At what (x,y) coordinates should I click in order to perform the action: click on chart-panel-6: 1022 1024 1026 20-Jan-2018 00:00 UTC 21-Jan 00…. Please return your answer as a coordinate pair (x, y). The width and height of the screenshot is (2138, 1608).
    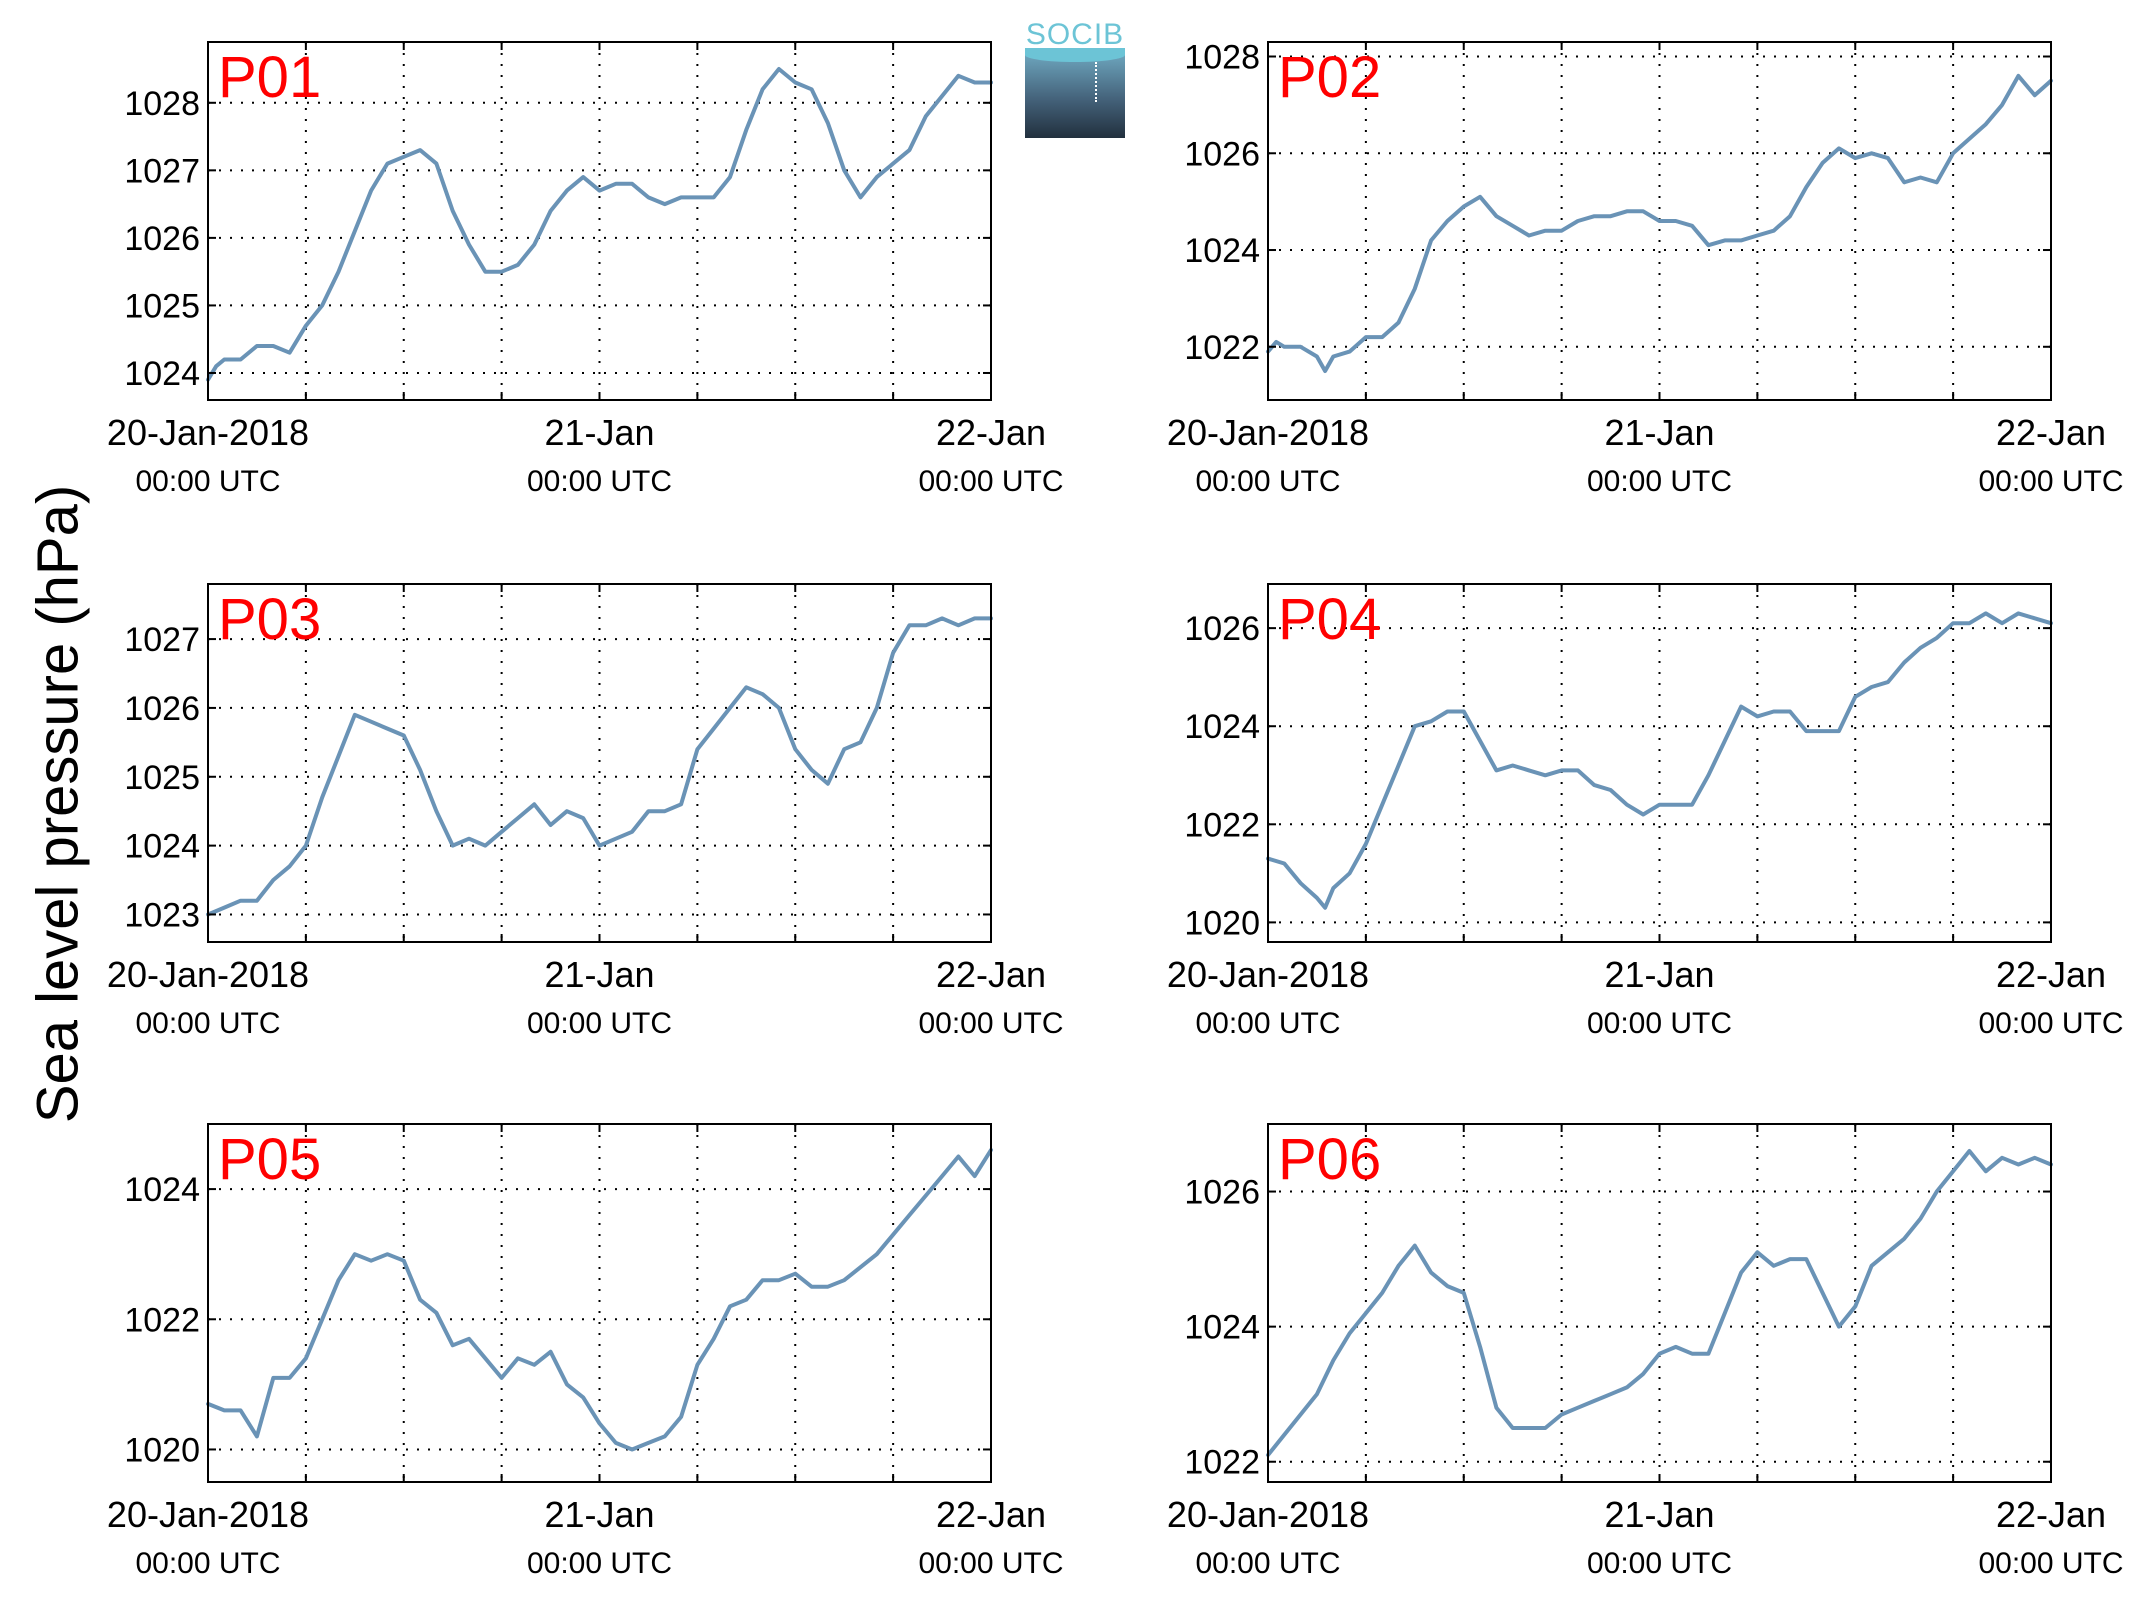
    Looking at the image, I should click on (1645, 1351).